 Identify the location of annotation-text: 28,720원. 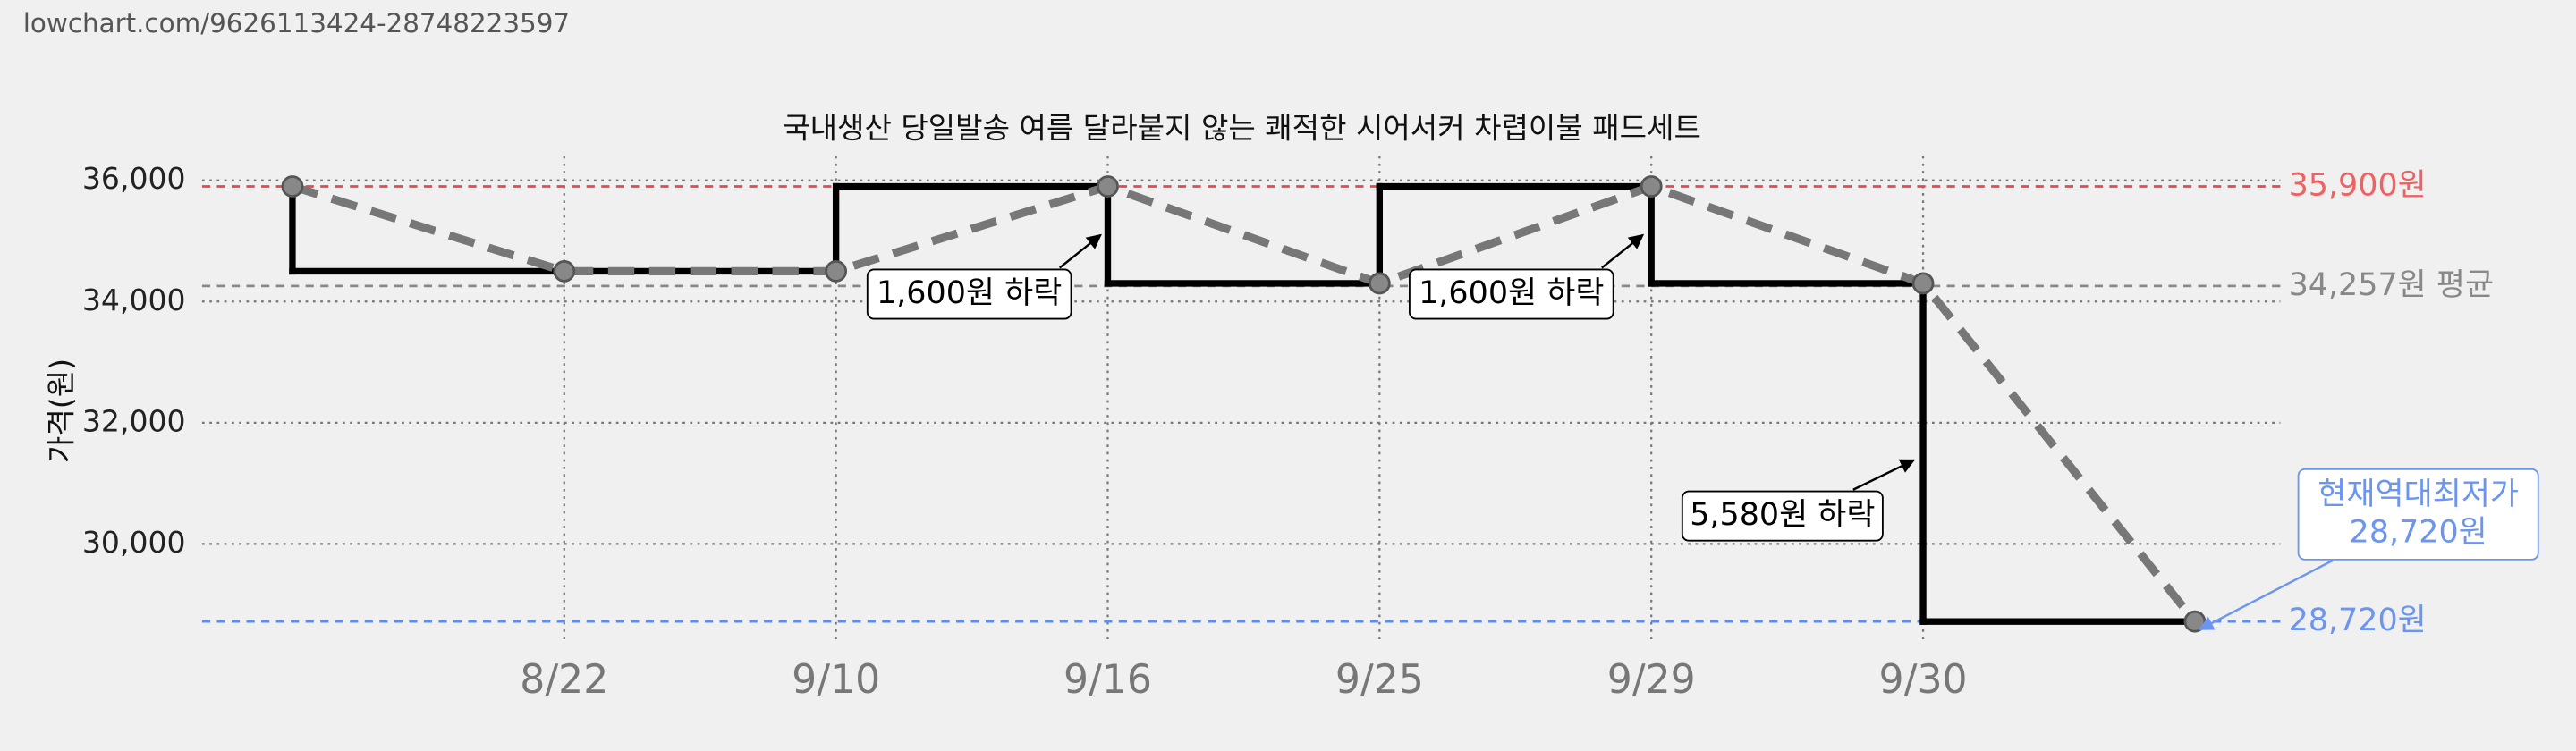
(2418, 532).